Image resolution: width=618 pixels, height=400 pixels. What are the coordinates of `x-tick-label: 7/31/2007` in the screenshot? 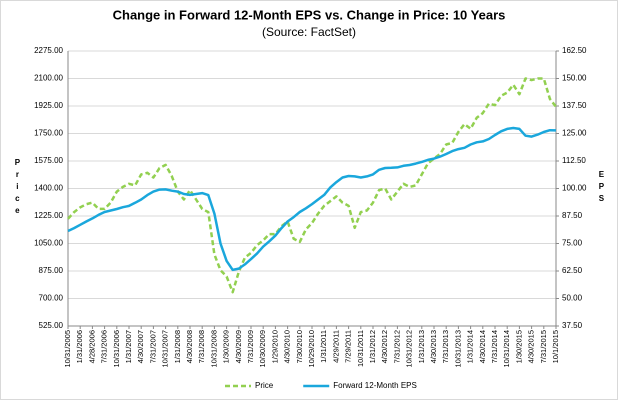 It's located at (152, 346).